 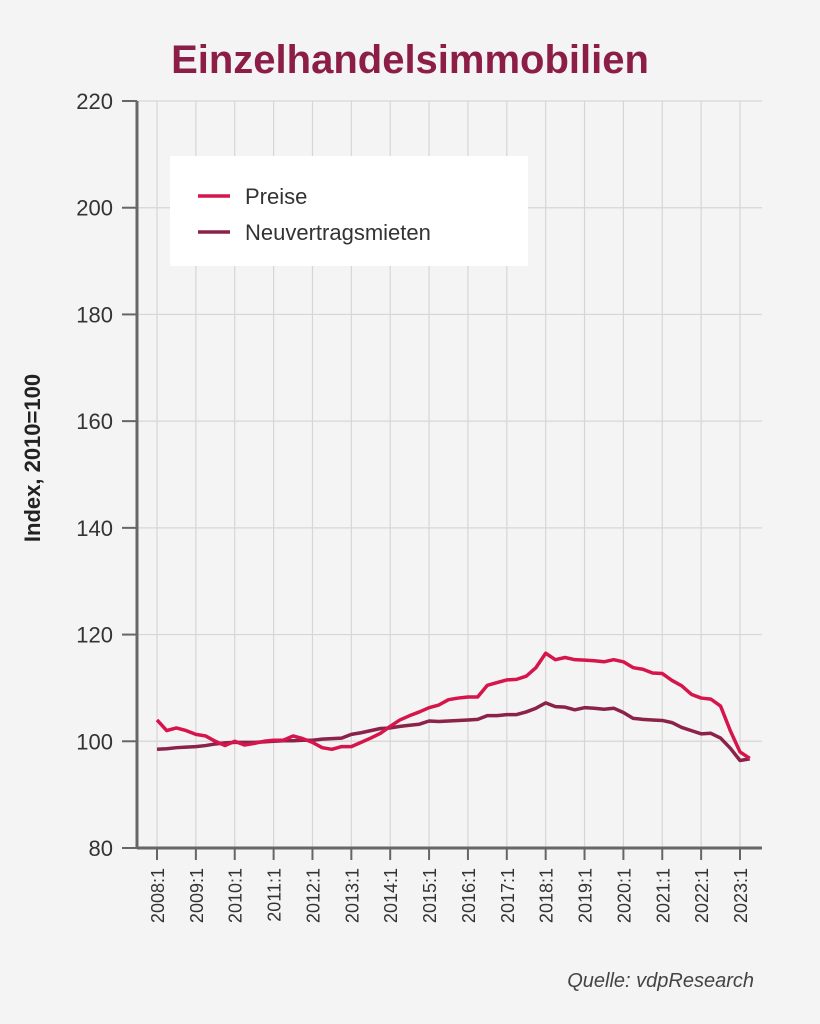 What do you see at coordinates (469, 895) in the screenshot?
I see `x-tick-label: 2016:1` at bounding box center [469, 895].